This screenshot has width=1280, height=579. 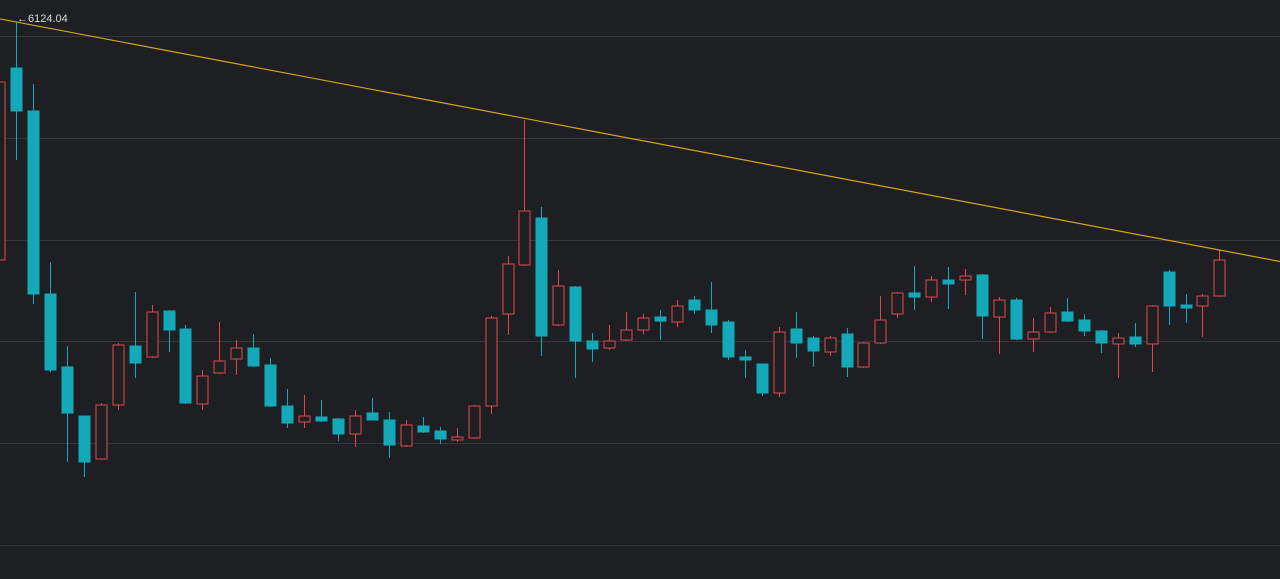 I want to click on high-label: ←6124.04, so click(x=42, y=19).